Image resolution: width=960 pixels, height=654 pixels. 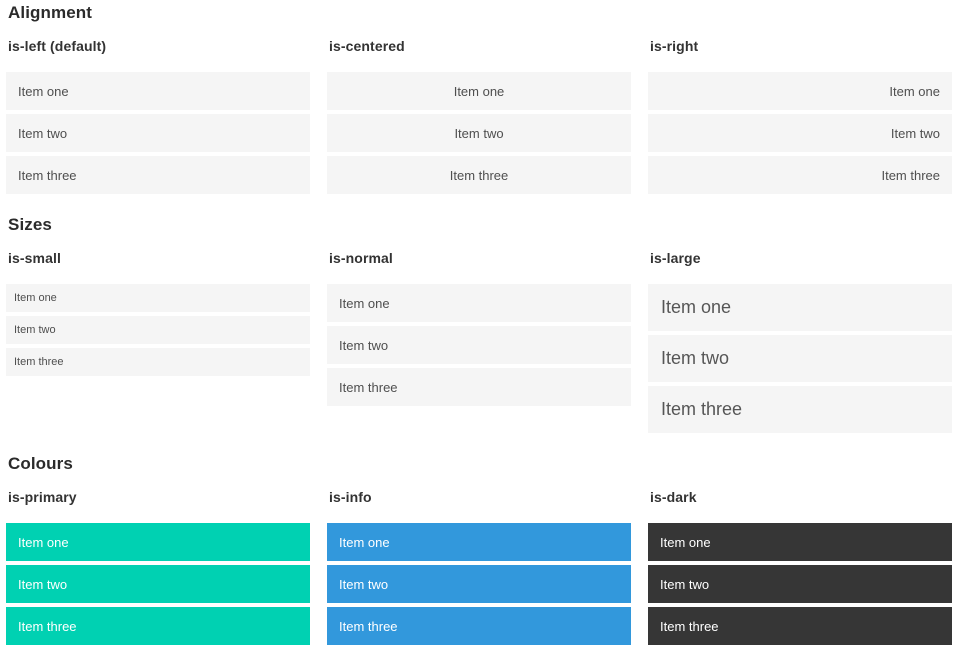 I want to click on demo-column-is-info: is-info Item one Item two Item three, so click(x=479, y=567).